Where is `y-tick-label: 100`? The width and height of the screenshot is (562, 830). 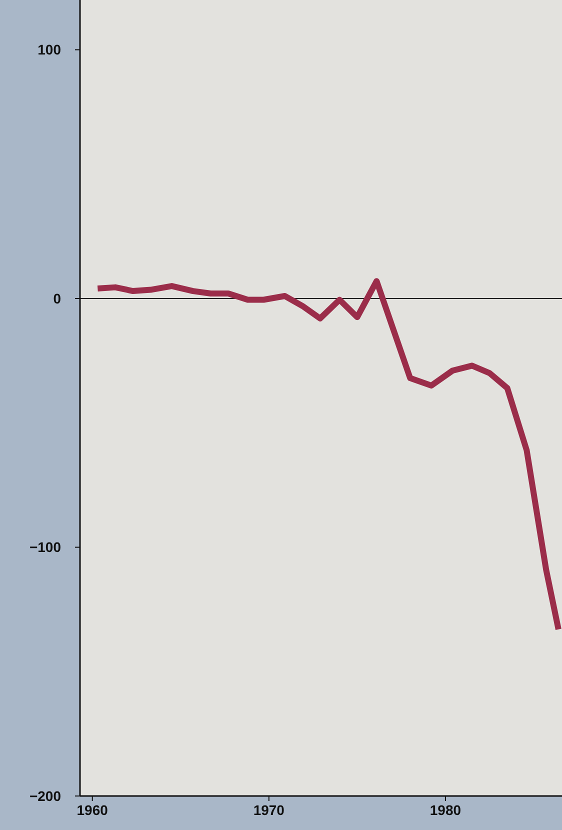 y-tick-label: 100 is located at coordinates (50, 50).